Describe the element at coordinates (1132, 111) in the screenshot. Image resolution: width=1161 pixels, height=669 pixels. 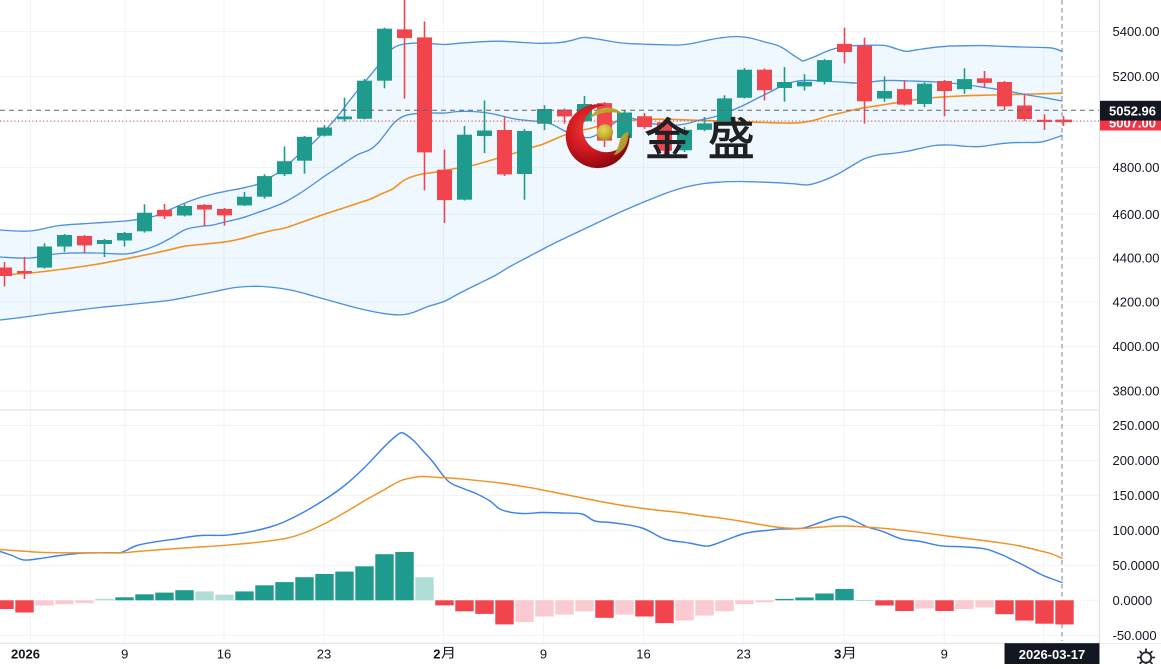
I see `svg-text: 5052.96` at that location.